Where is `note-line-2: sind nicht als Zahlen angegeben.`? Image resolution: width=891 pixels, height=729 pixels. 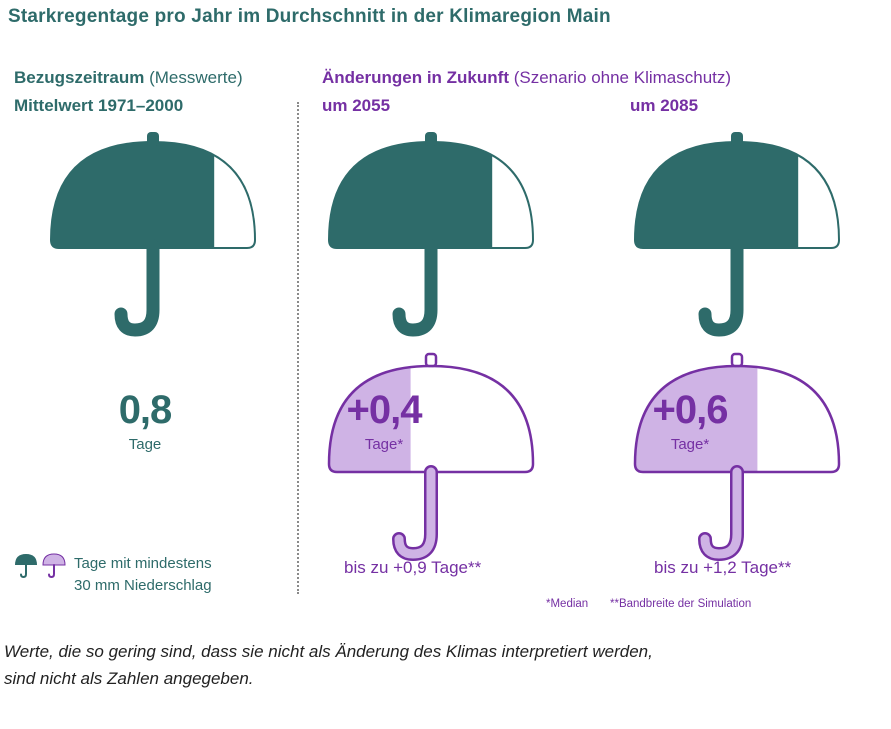 note-line-2: sind nicht als Zahlen angegeben. is located at coordinates (129, 678).